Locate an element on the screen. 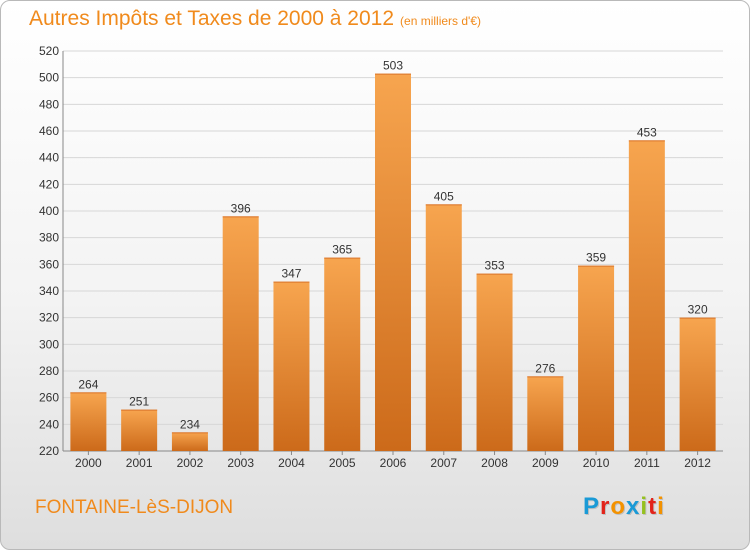 This screenshot has width=750, height=550. bar-value-label: 320 is located at coordinates (698, 310).